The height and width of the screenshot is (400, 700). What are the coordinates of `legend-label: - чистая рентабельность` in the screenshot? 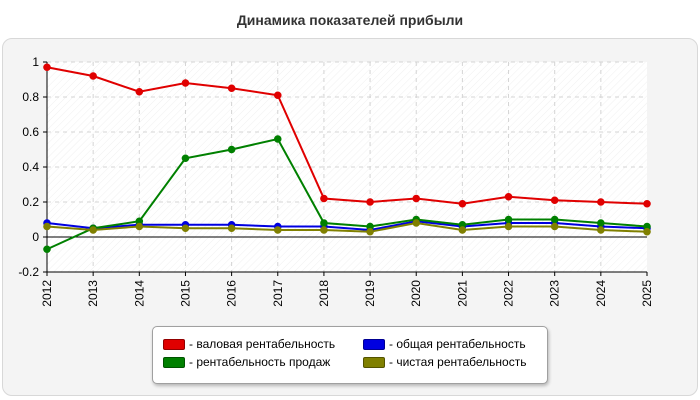 It's located at (458, 362).